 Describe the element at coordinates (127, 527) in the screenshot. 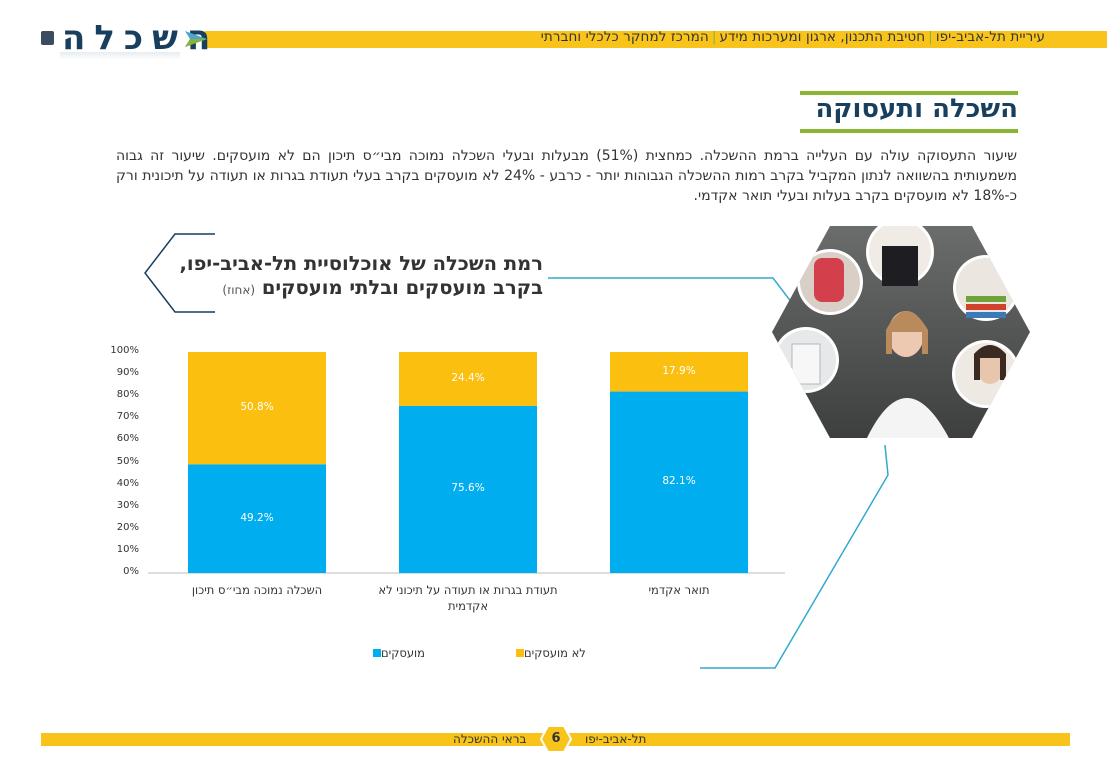

I see `y-tick-label: 20%` at that location.